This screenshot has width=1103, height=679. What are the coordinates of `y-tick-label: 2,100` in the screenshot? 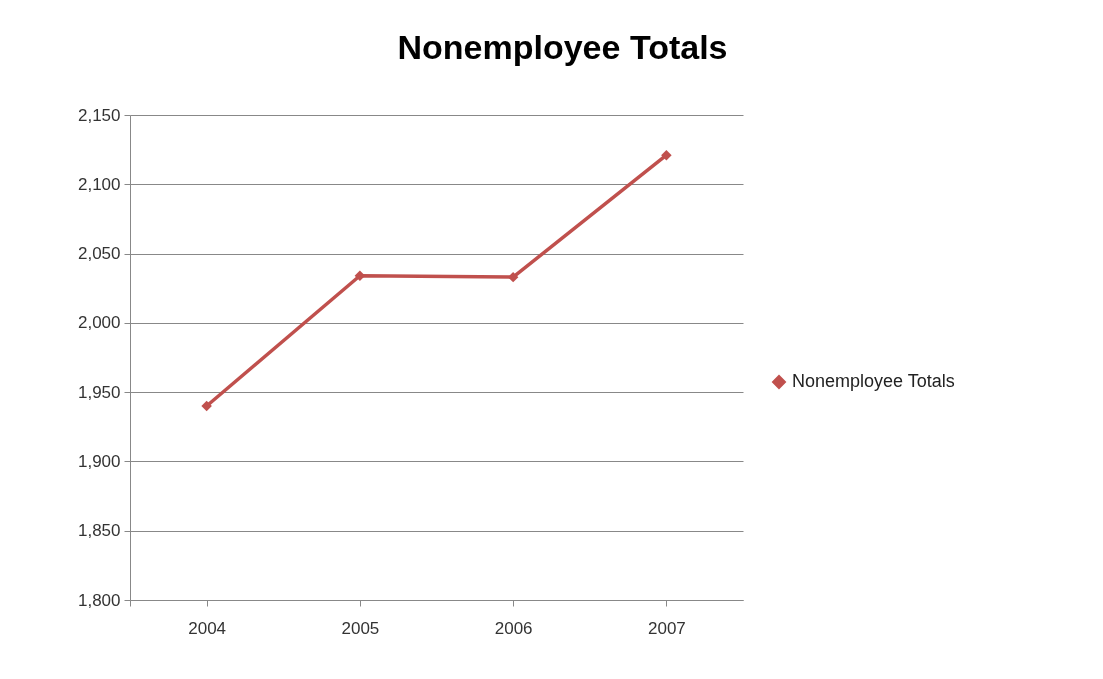 It's located at (99, 184).